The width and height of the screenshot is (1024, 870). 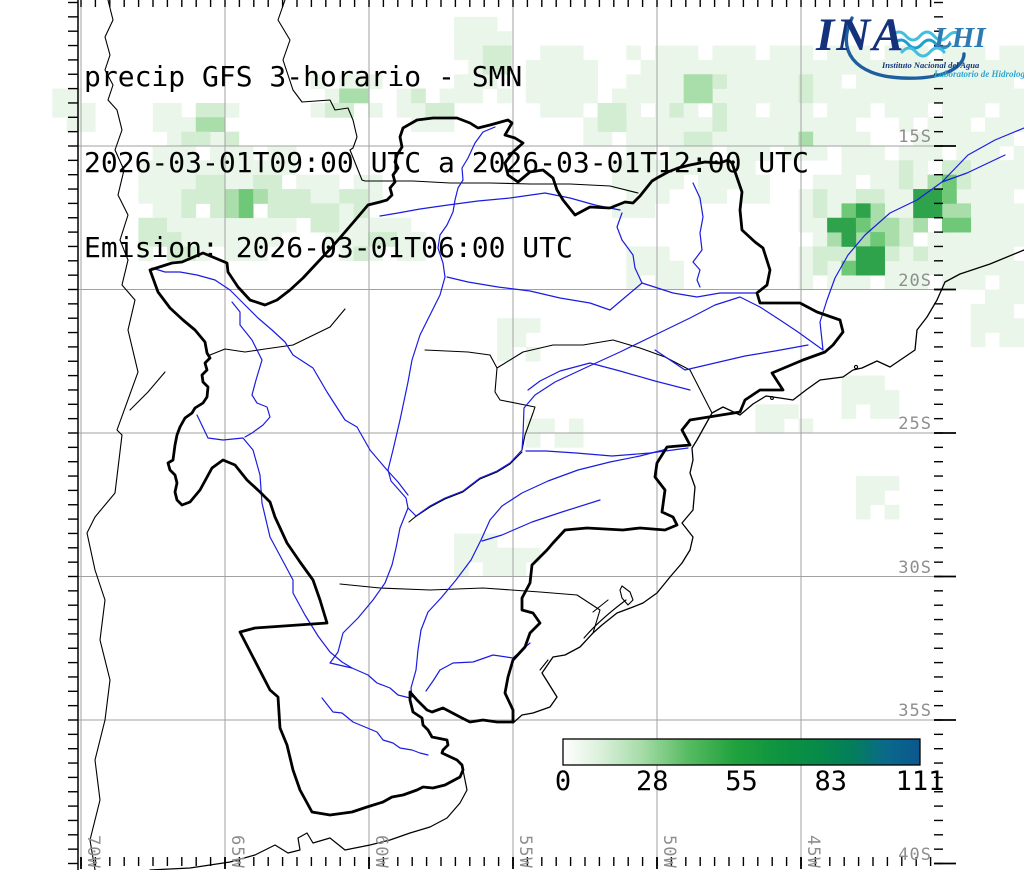 I want to click on lhi-subtitle: Laboratorio de Hidrología, so click(x=979, y=74).